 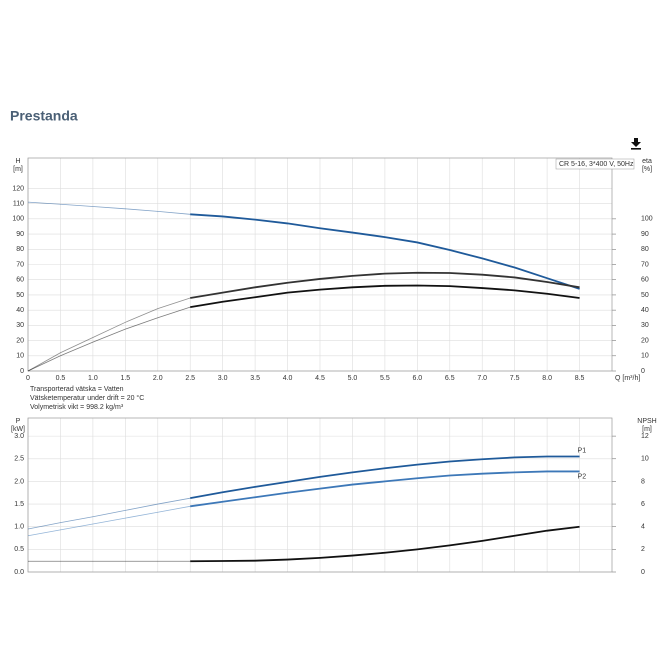 What do you see at coordinates (320, 378) in the screenshot?
I see `x-tick-label: 4.5` at bounding box center [320, 378].